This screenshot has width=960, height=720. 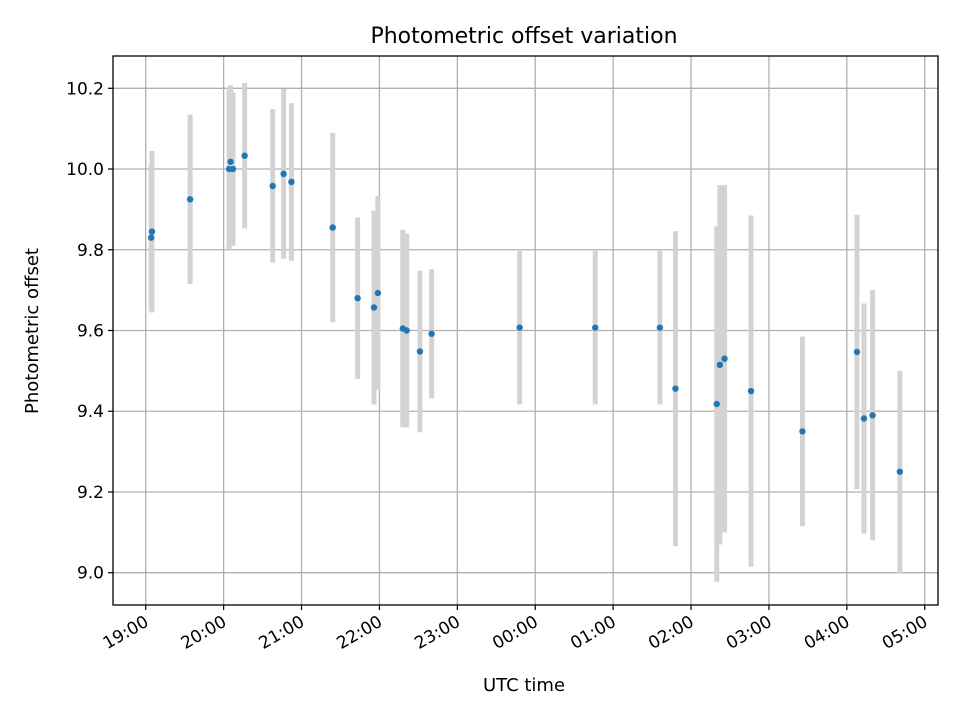 What do you see at coordinates (90, 493) in the screenshot?
I see `y-tick-label: 9.2` at bounding box center [90, 493].